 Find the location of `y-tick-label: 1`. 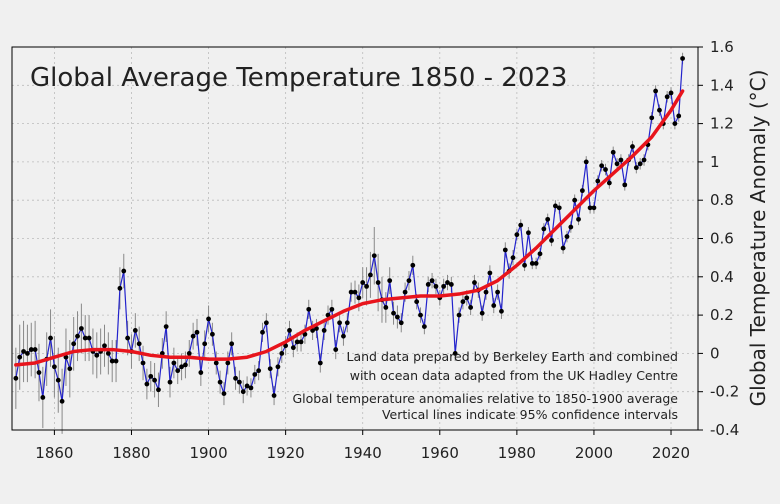

y-tick-label: 1 is located at coordinates (715, 162).